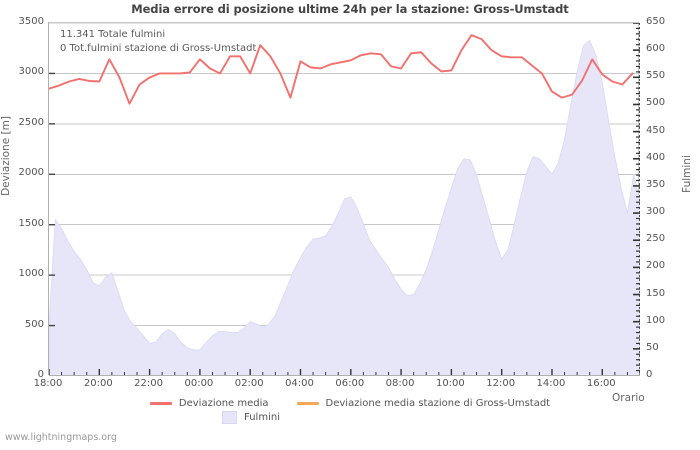  Describe the element at coordinates (22, 200) in the screenshot. I see `y-axis-left-ticks: 0 500 1000 1500 2000 2500 3000 3500` at that location.